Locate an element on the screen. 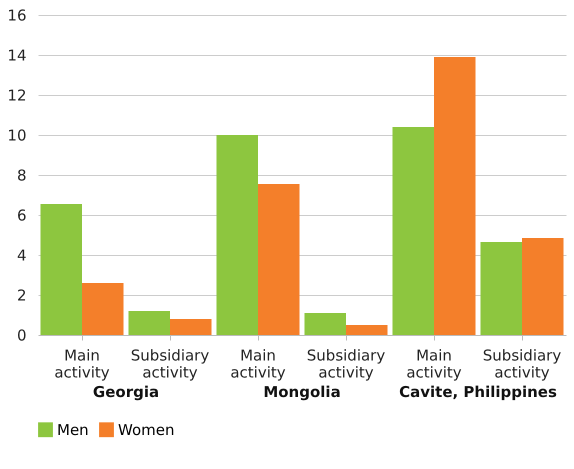 The height and width of the screenshot is (469, 574). y-tick-label: 14 is located at coordinates (16, 55).